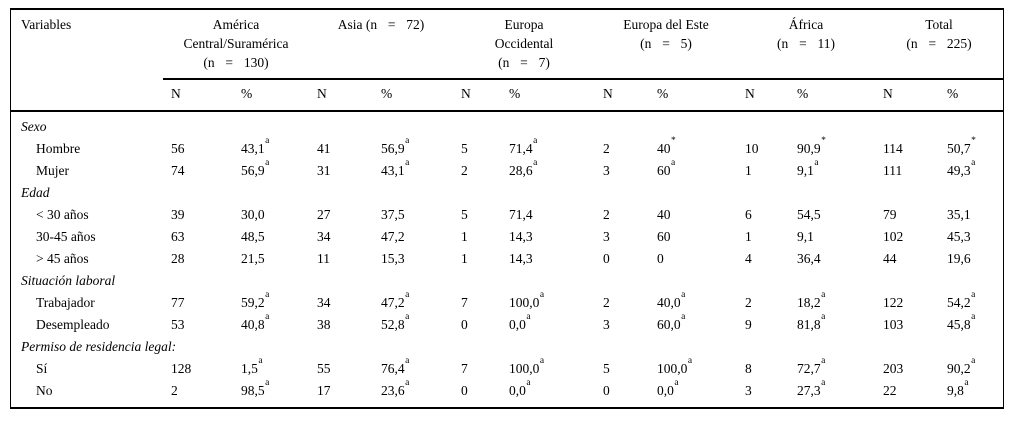  What do you see at coordinates (811, 145) in the screenshot?
I see `percent-cell: 90,9*` at bounding box center [811, 145].